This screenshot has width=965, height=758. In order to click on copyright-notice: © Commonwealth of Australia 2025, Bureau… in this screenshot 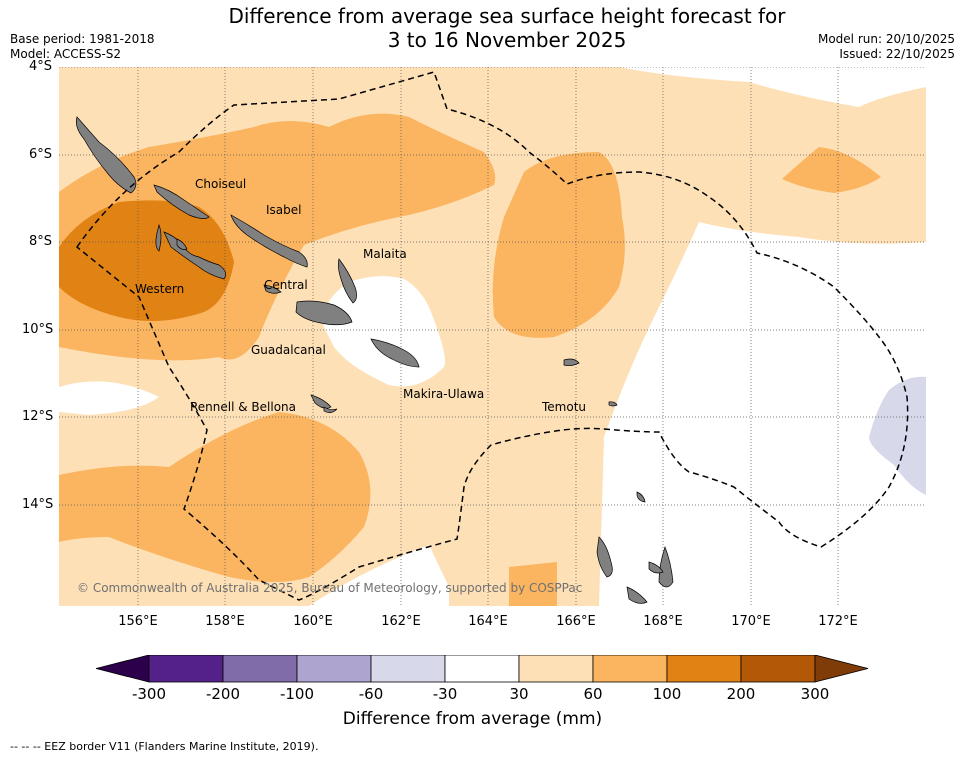, I will do `click(329, 588)`.